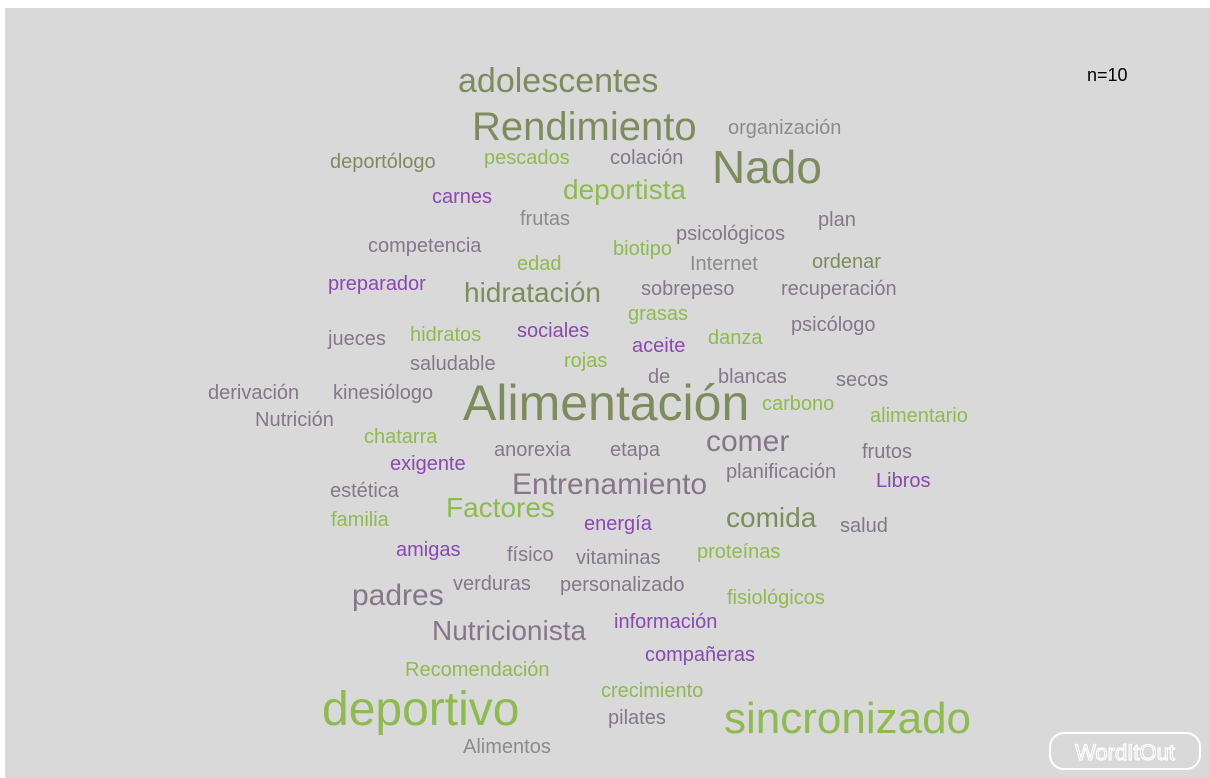  What do you see at coordinates (365, 491) in the screenshot?
I see `word: estética` at bounding box center [365, 491].